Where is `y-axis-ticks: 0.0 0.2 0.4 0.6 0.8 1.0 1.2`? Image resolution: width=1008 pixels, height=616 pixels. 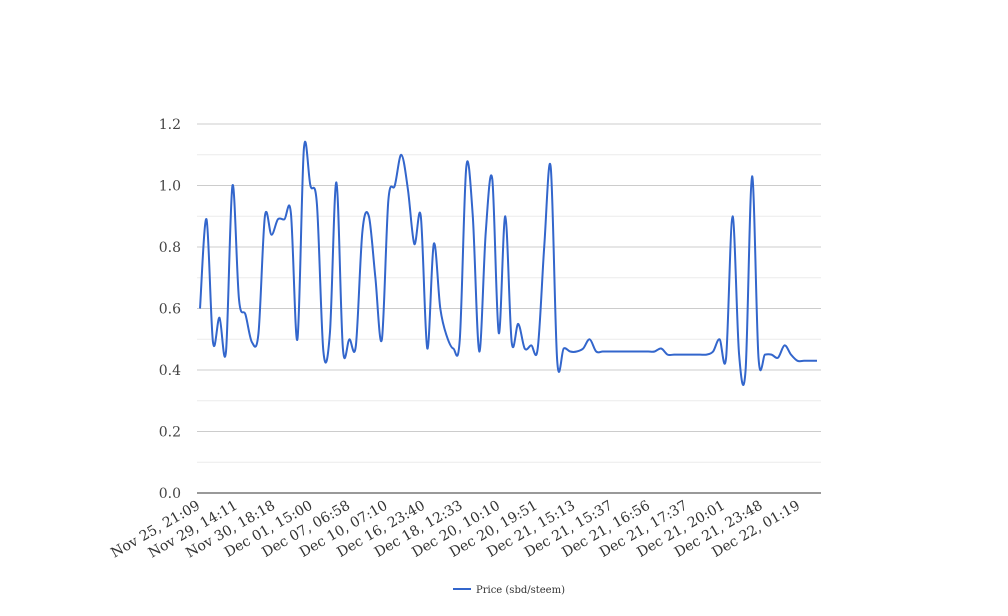 y-axis-ticks: 0.0 0.2 0.4 0.6 0.8 1.0 1.2 is located at coordinates (170, 309).